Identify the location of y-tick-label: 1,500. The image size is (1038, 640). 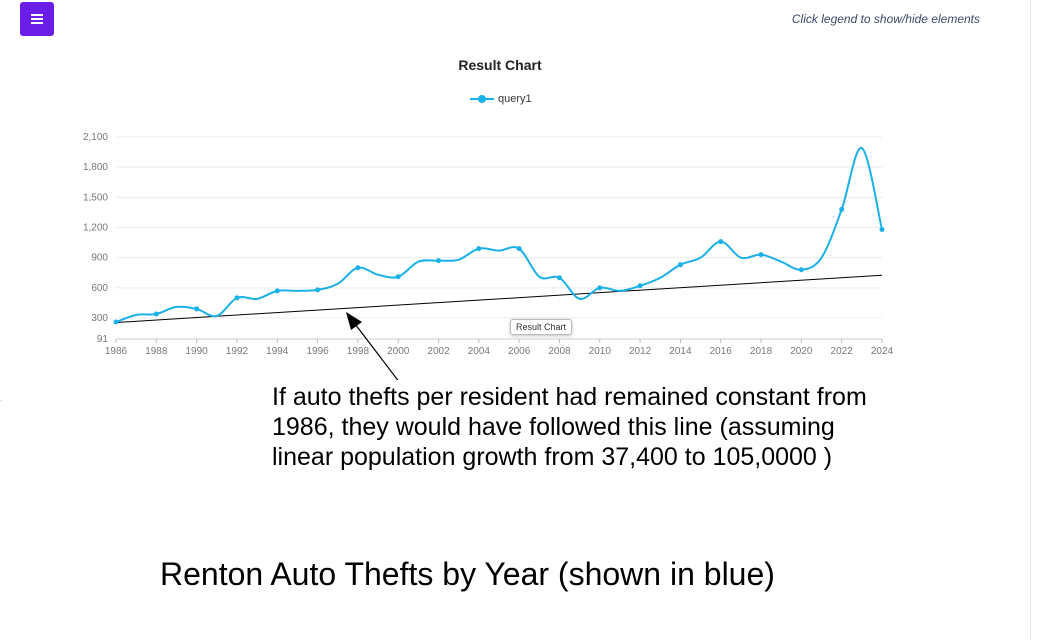
(95, 197).